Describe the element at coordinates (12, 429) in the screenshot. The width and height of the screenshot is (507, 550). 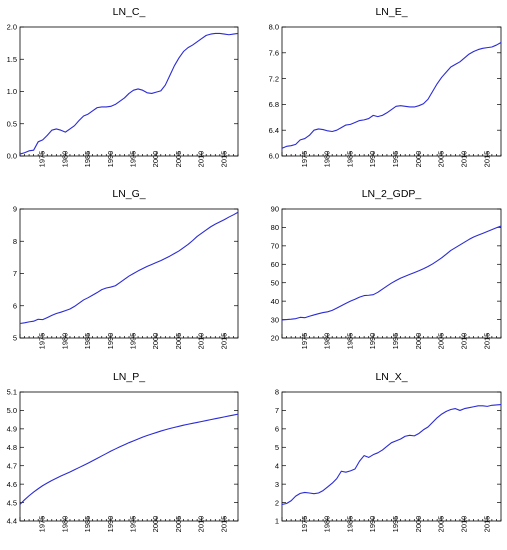
I see `y-tick-label: 4.9` at that location.